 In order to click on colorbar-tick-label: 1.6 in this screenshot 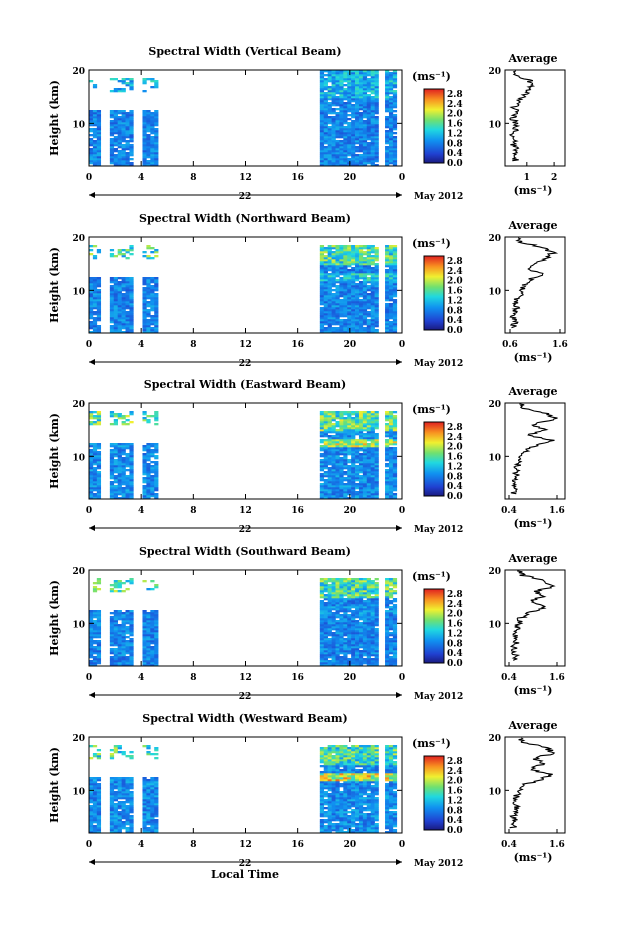, I will do `click(455, 458)`.